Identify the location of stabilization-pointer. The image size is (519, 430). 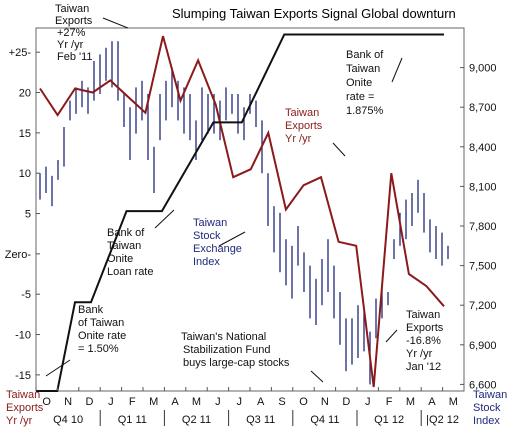
(317, 376).